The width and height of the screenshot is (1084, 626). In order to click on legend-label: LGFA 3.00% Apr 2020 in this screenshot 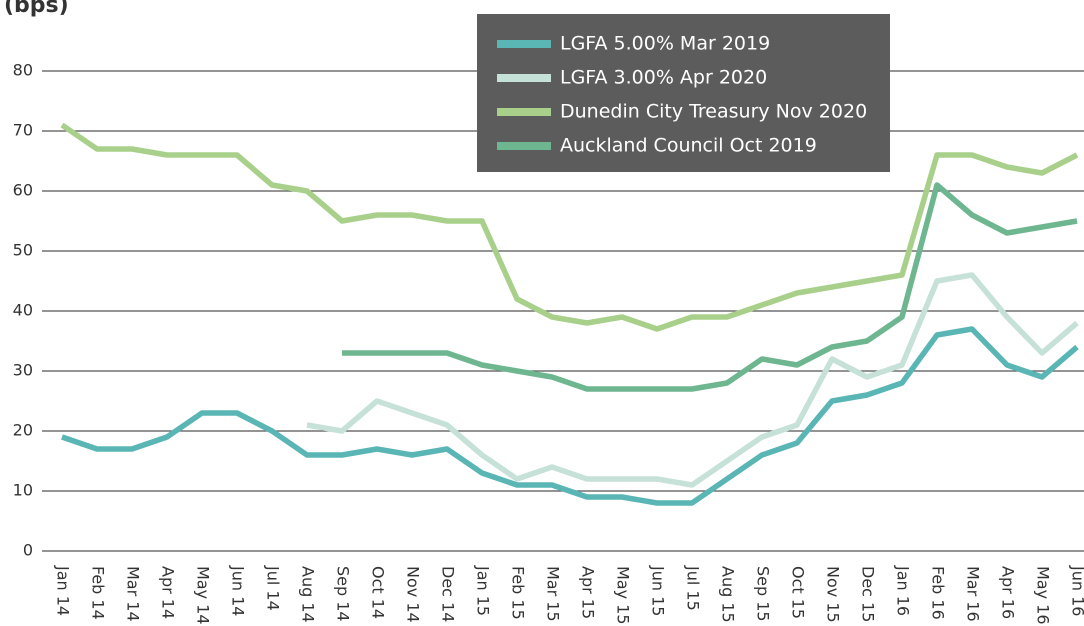, I will do `click(663, 78)`.